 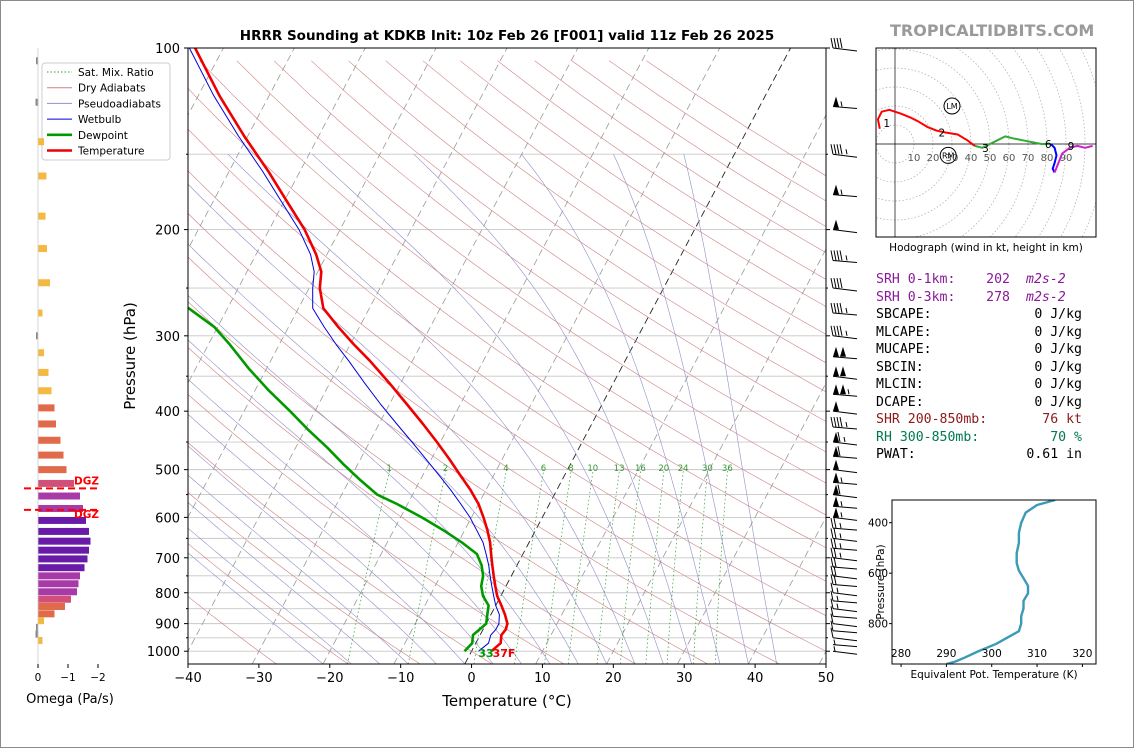 I want to click on dgz-label: DGZ, so click(x=86, y=481).